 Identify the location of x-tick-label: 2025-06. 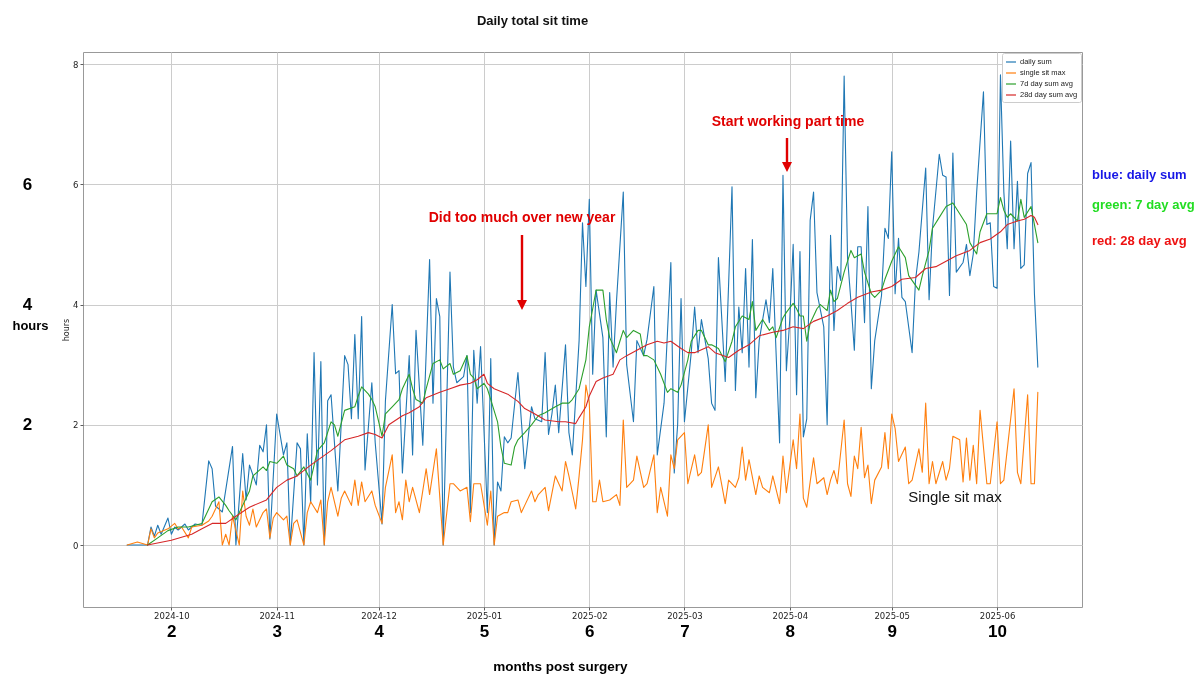
(997, 615).